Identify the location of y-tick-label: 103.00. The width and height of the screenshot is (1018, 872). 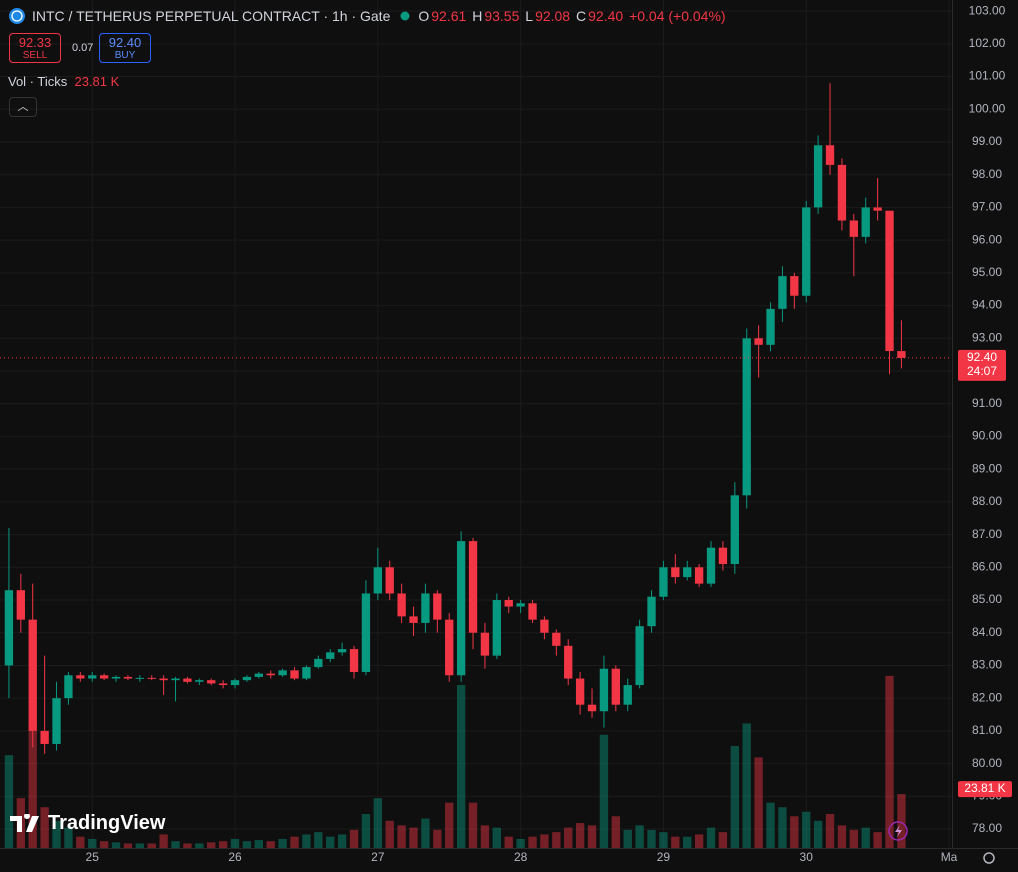
(987, 10).